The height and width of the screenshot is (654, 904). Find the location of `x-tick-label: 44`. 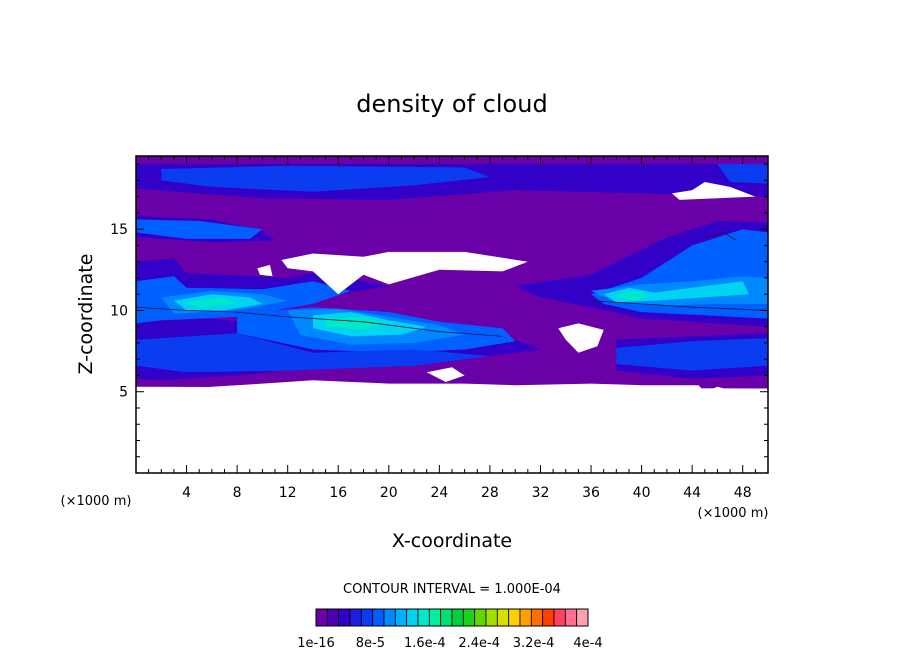

x-tick-label: 44 is located at coordinates (692, 493).